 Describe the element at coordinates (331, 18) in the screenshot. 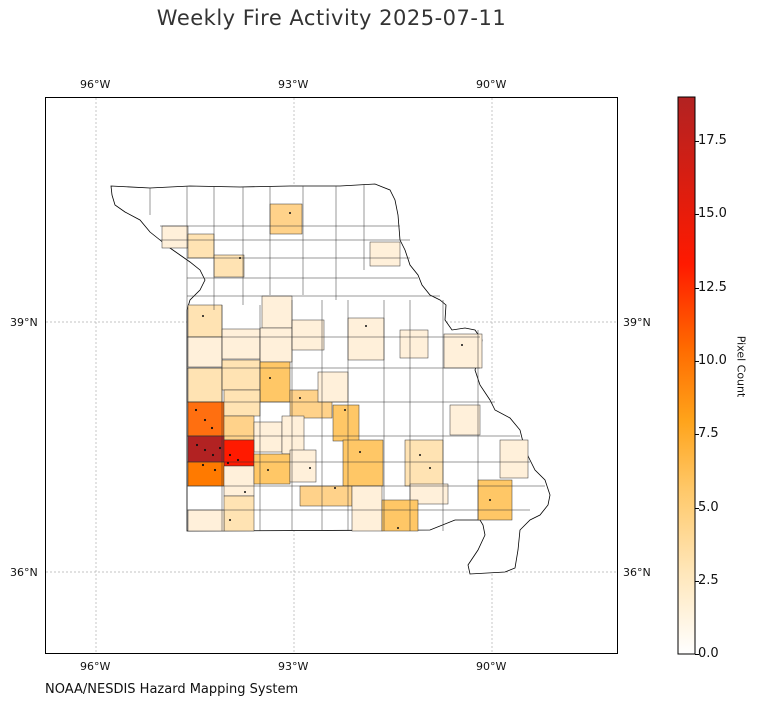

I see `chart-title: Weekly Fire Activity 2025-07-11` at that location.